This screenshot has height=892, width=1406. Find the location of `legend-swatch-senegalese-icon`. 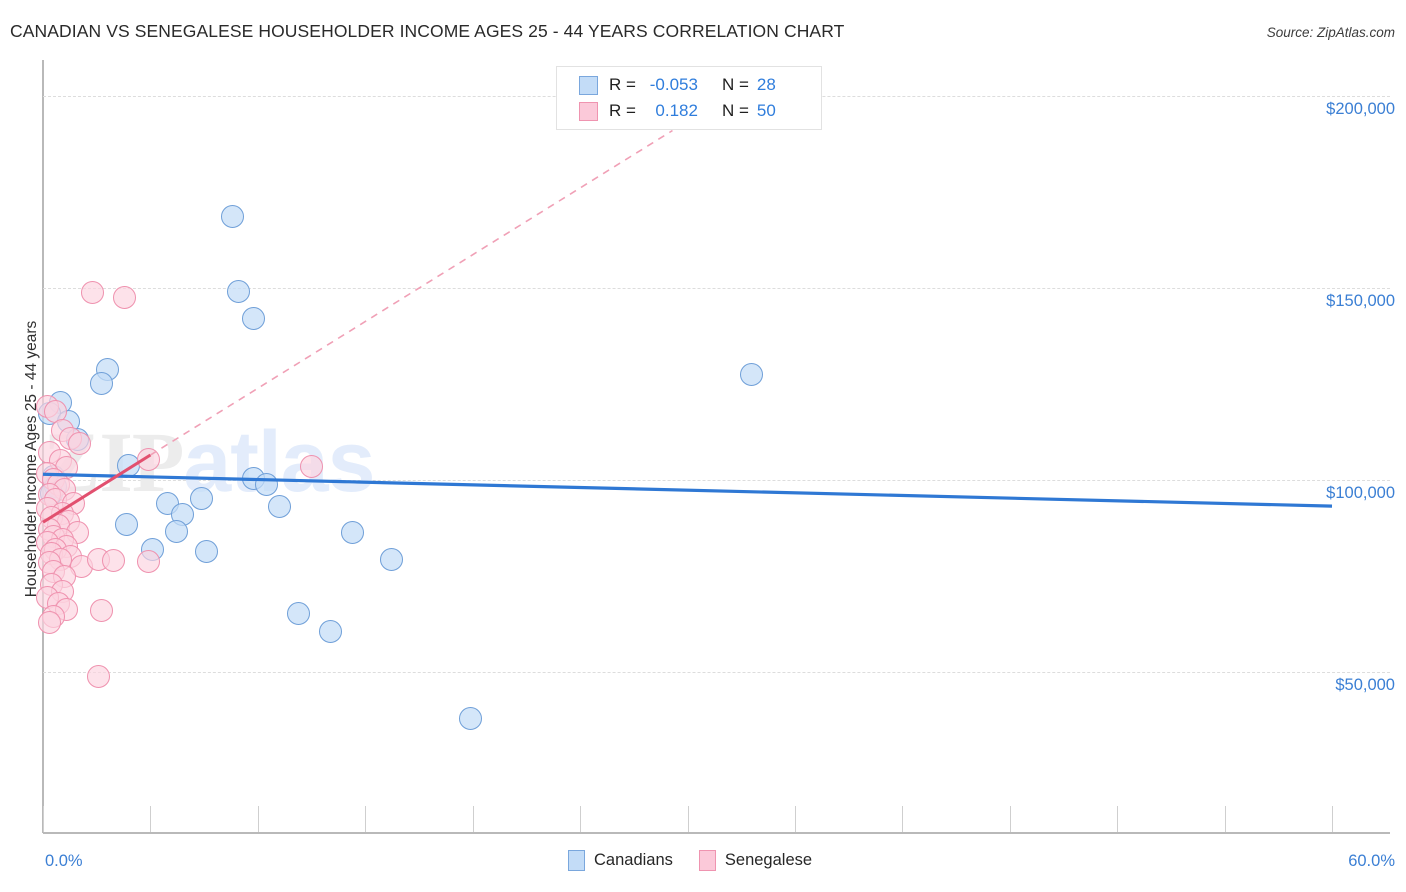

legend-swatch-senegalese-icon is located at coordinates (707, 860).